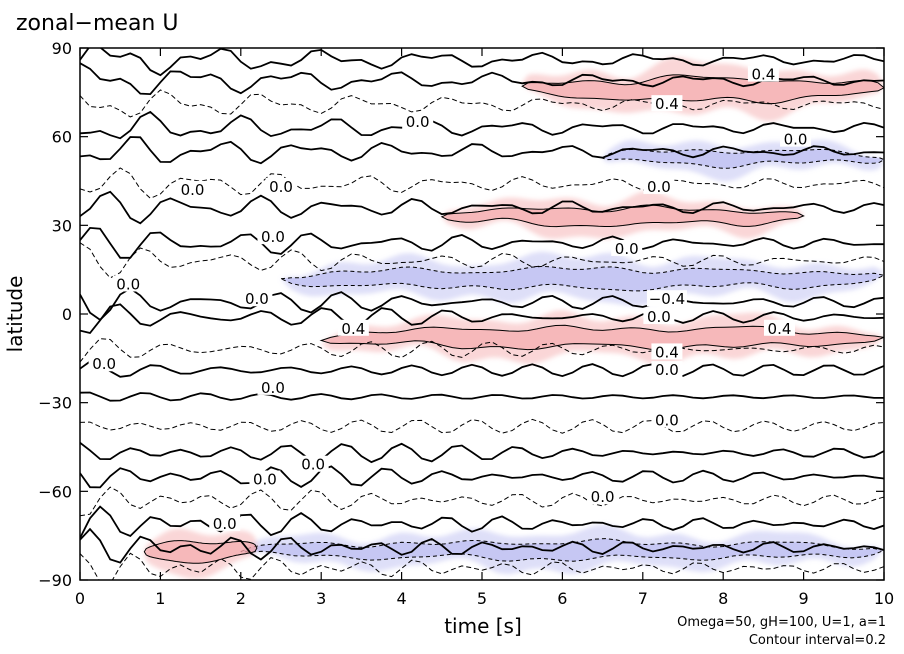 The height and width of the screenshot is (654, 904). Describe the element at coordinates (55, 491) in the screenshot. I see `y-tick-label: −60` at that location.